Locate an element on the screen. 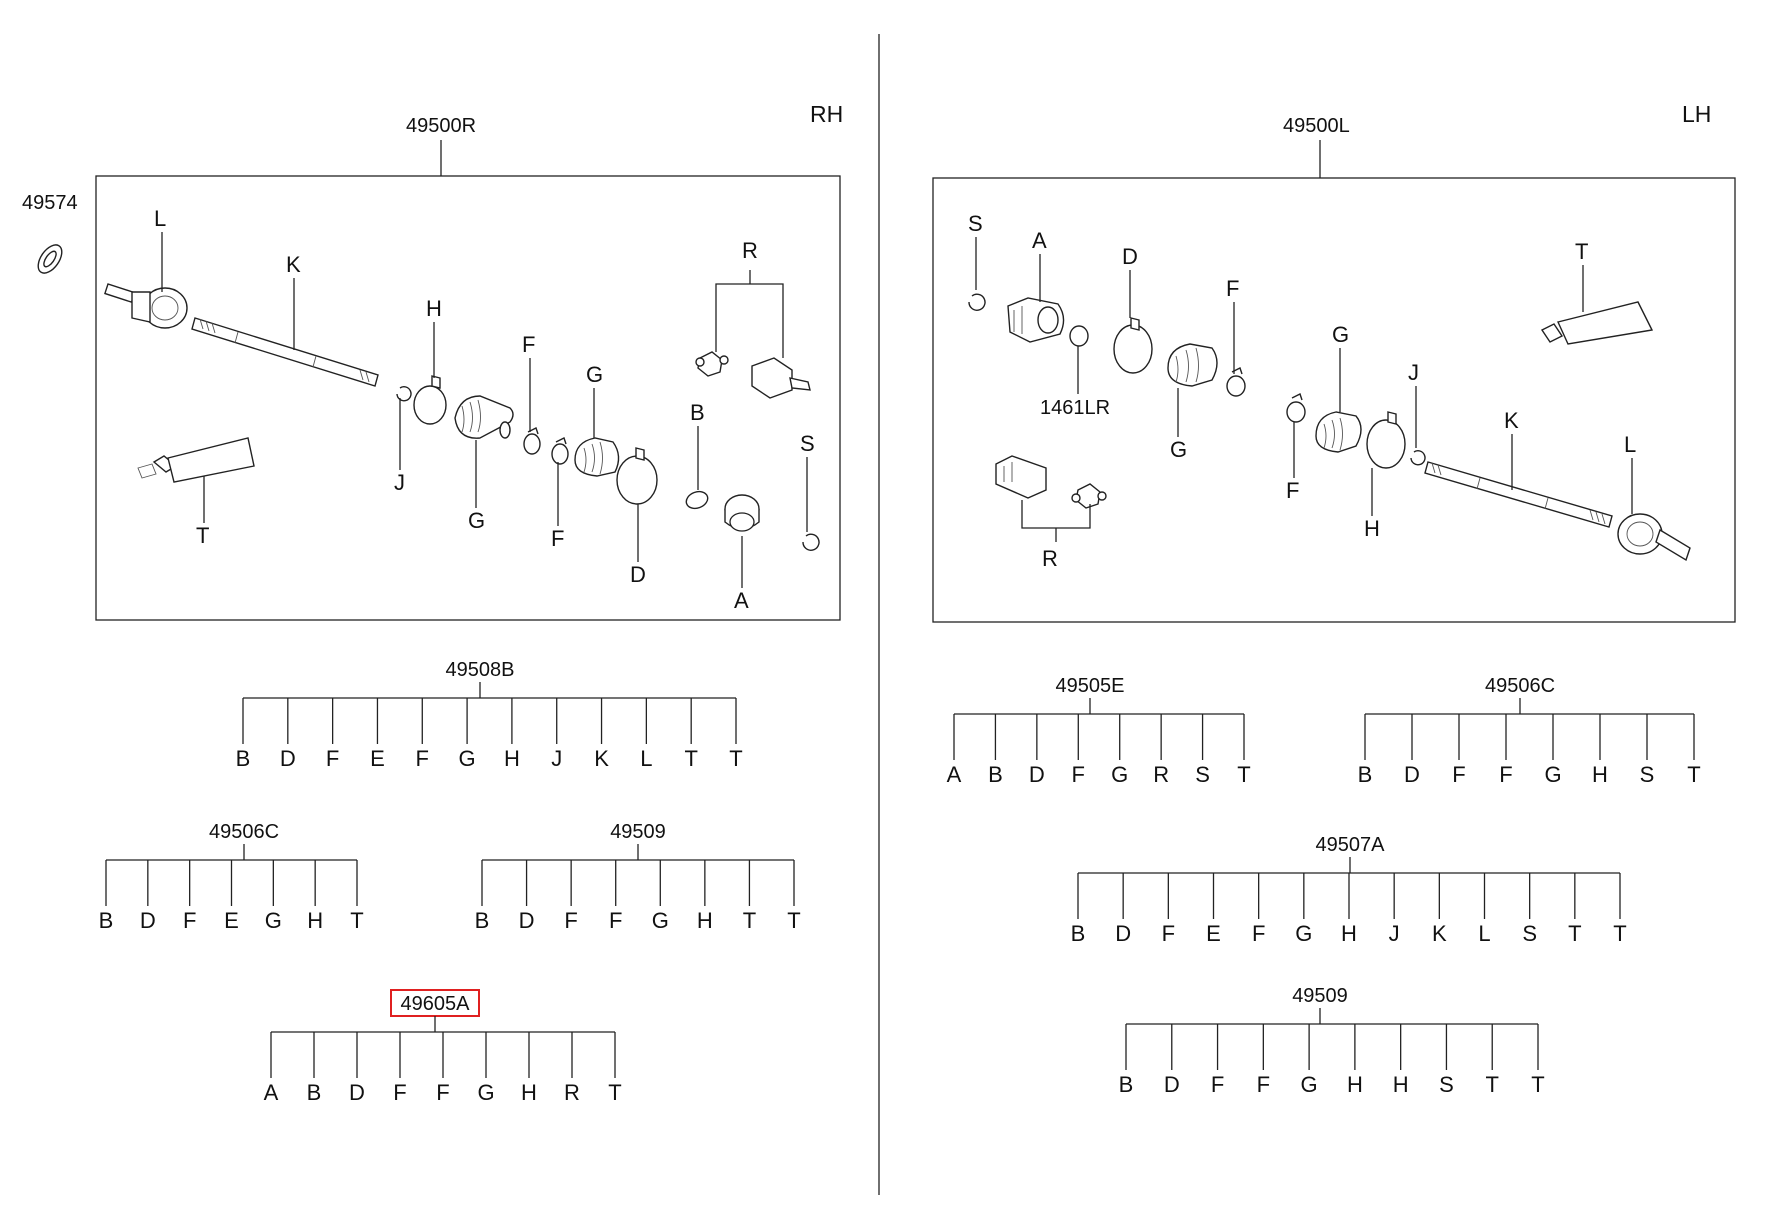 This screenshot has width=1772, height=1211. lh-circlip-part-number: 1461LR is located at coordinates (1075, 408).